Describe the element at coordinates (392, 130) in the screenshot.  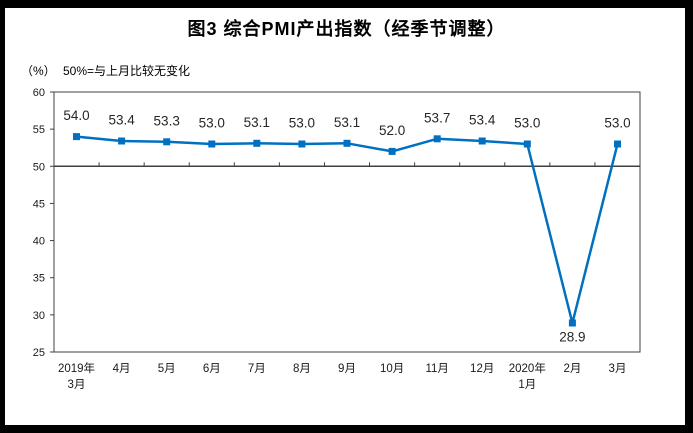
I see `data-point-label: 52.0` at that location.